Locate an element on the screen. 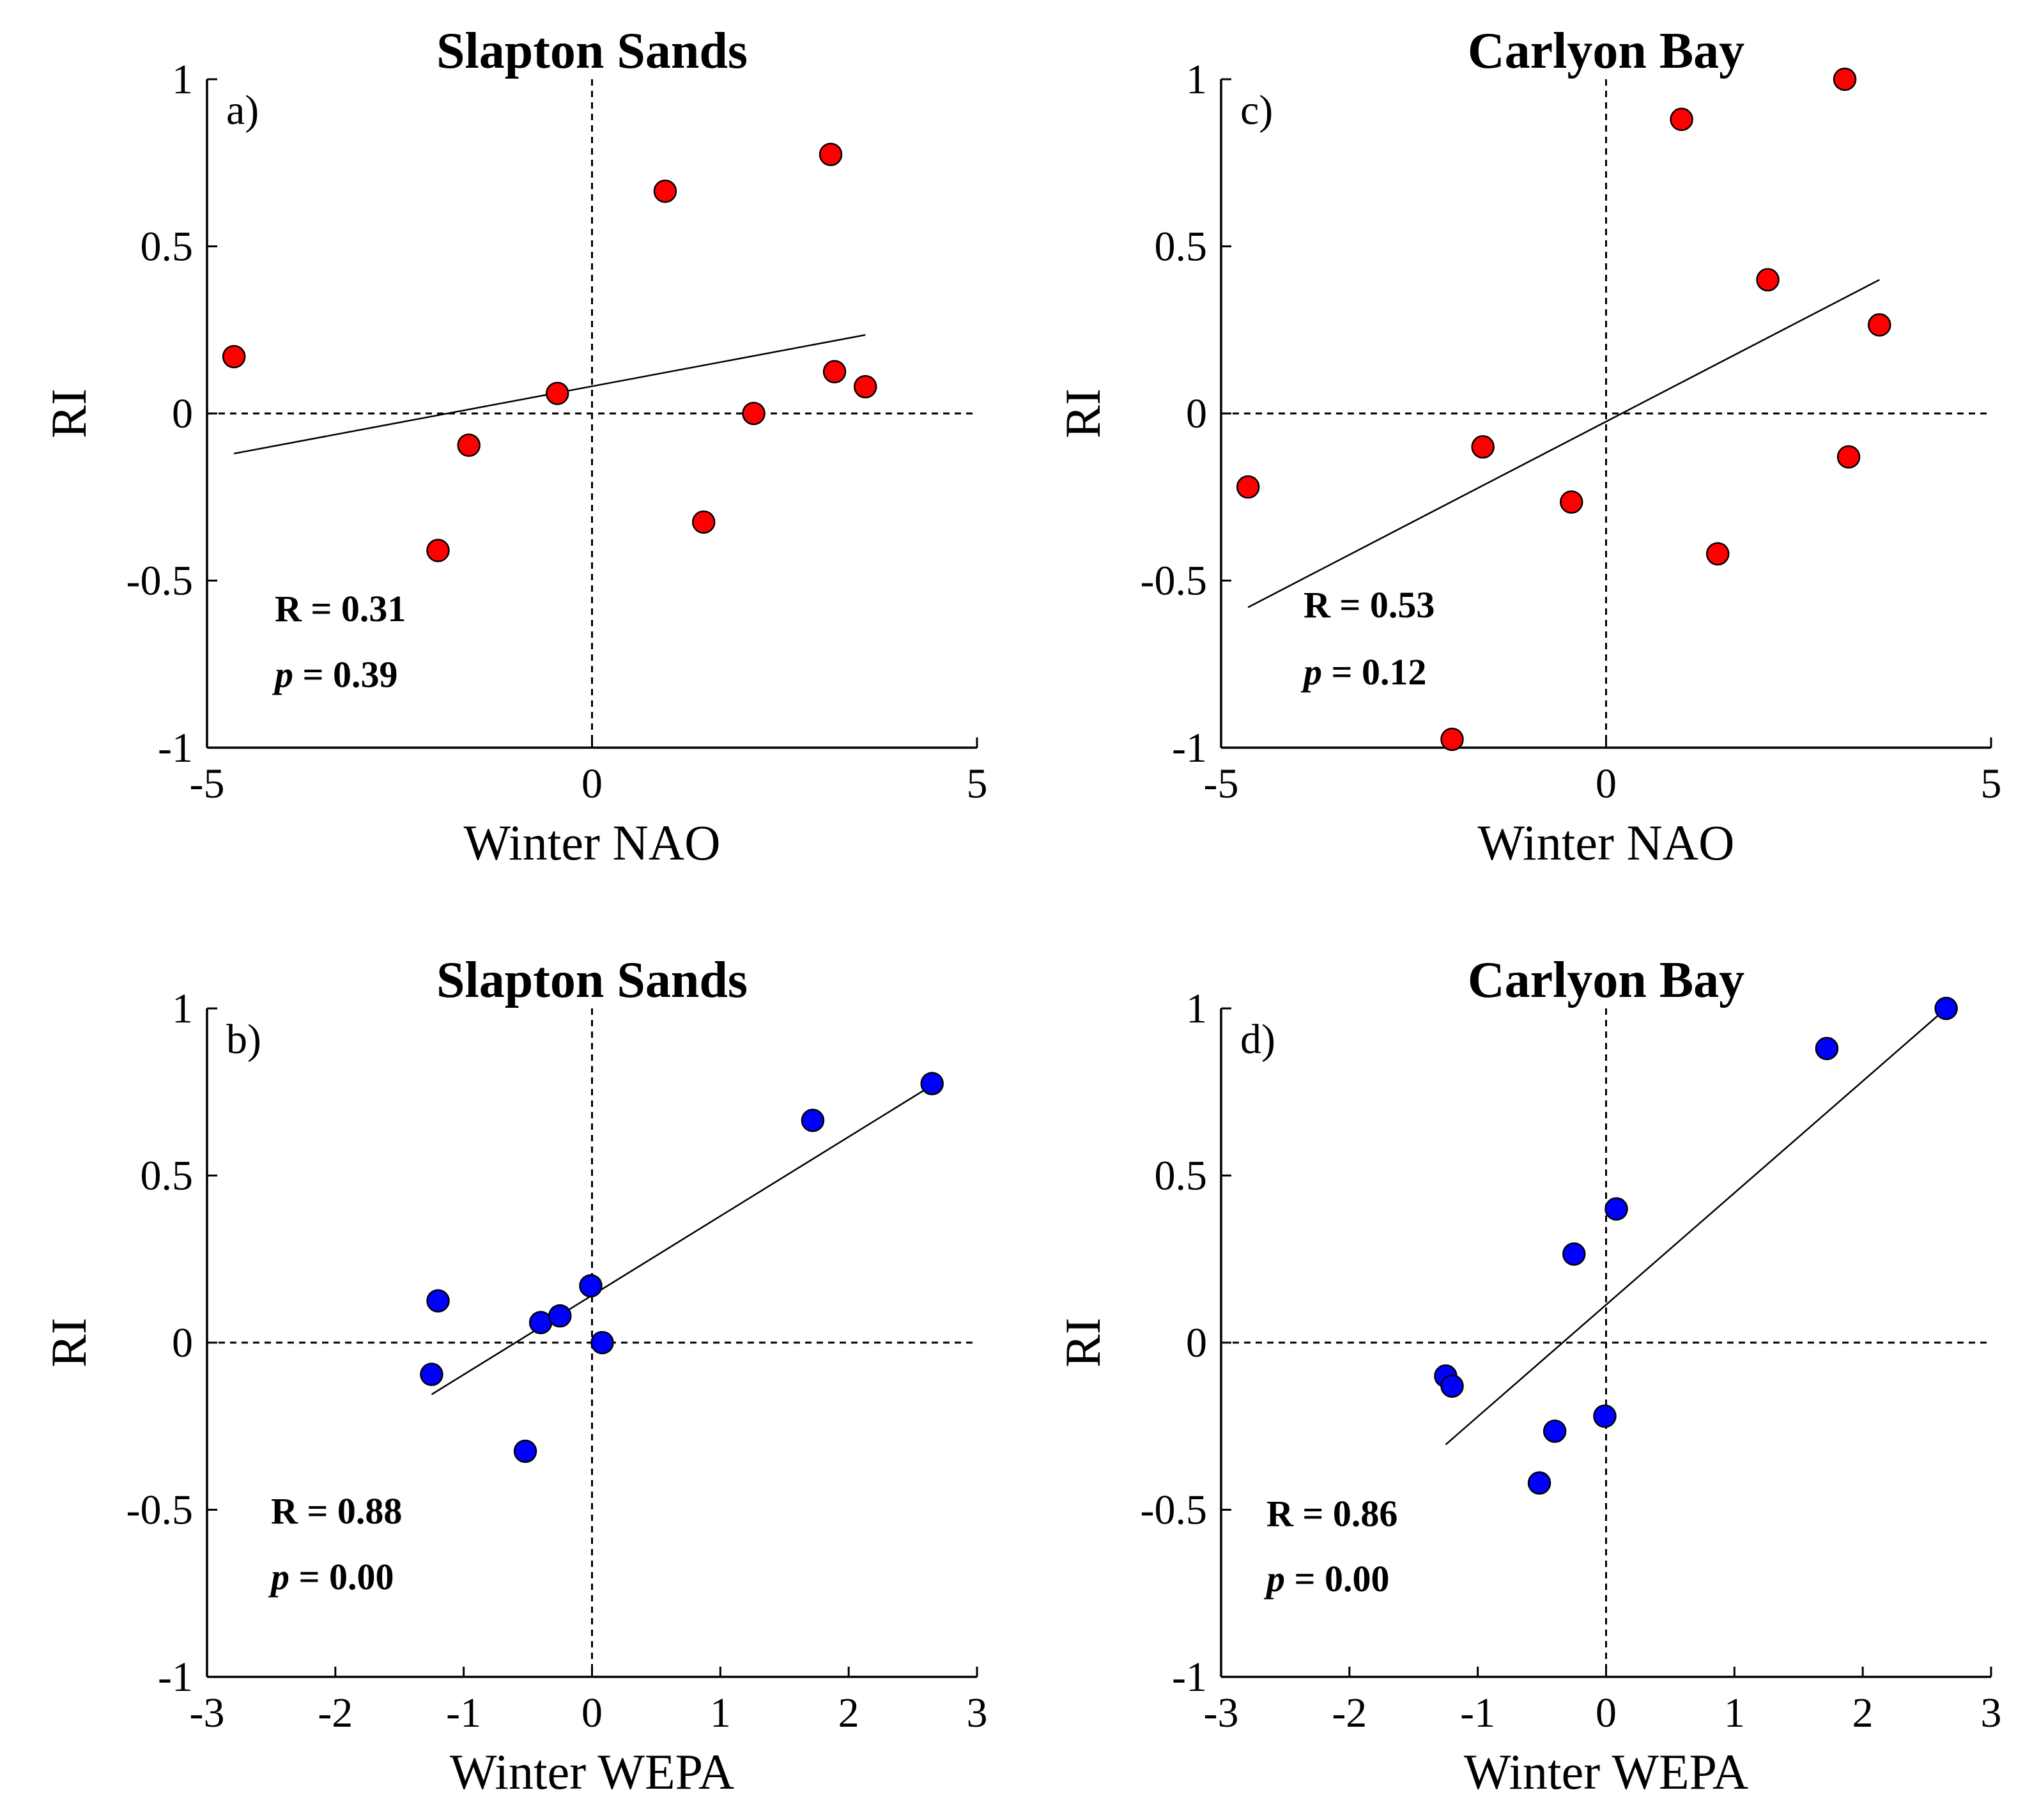 The height and width of the screenshot is (1820, 2039). x-tick-label: -5 is located at coordinates (207, 783).